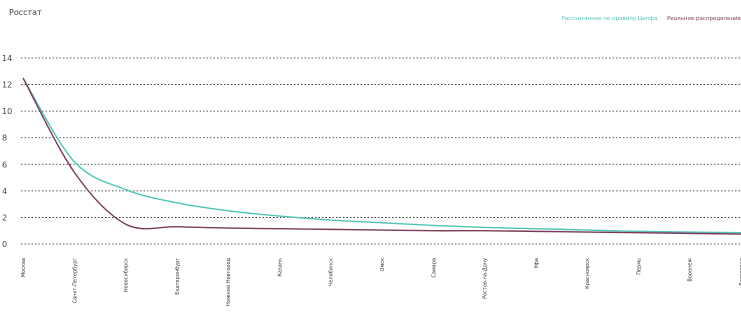  I want to click on y-tick-label: 2, so click(4, 217).